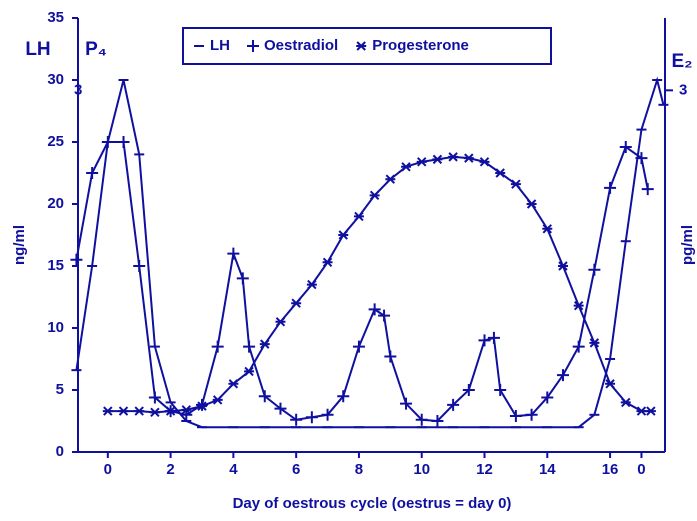 The image size is (697, 521). Describe the element at coordinates (170, 469) in the screenshot. I see `x-tick-label: 2` at that location.